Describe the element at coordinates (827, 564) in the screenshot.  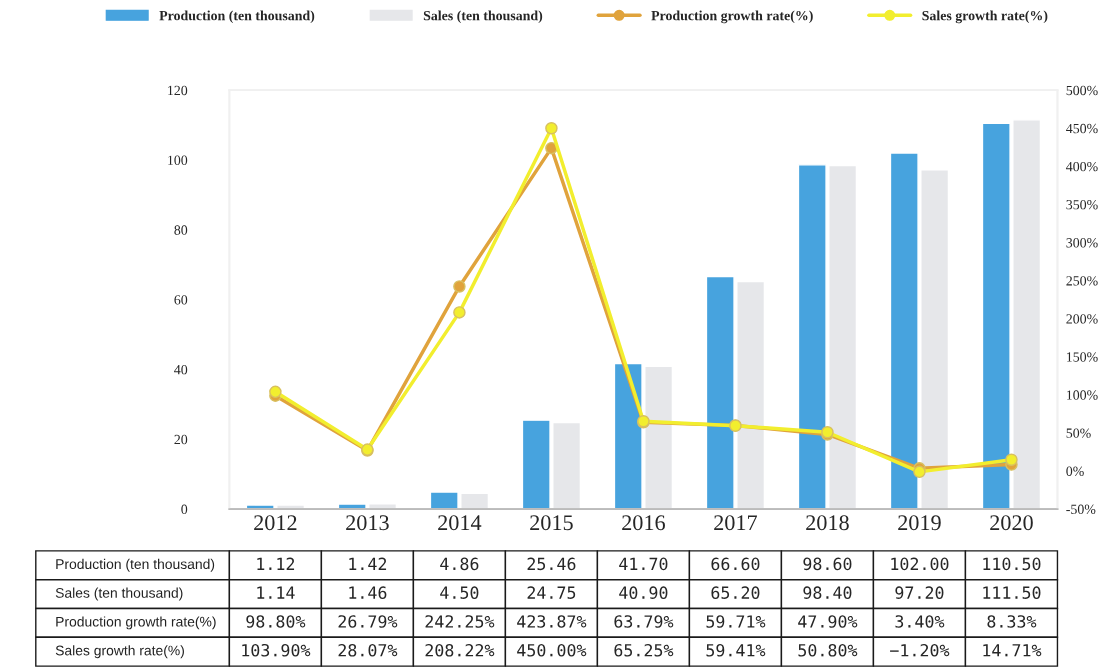
I see `data-label: 98.60` at that location.